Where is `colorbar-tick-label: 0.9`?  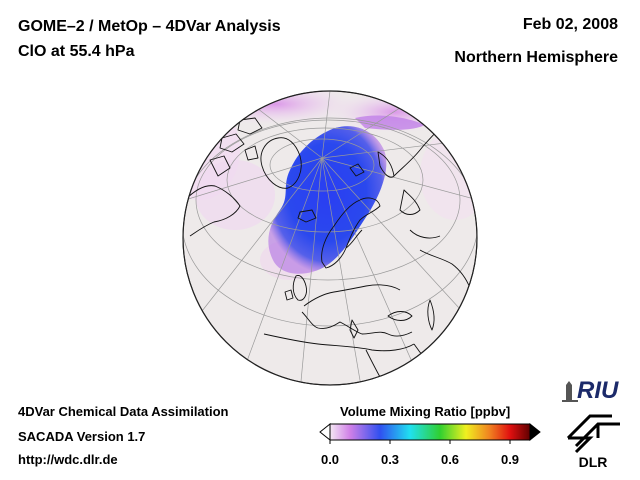
colorbar-tick-label: 0.9 is located at coordinates (510, 459).